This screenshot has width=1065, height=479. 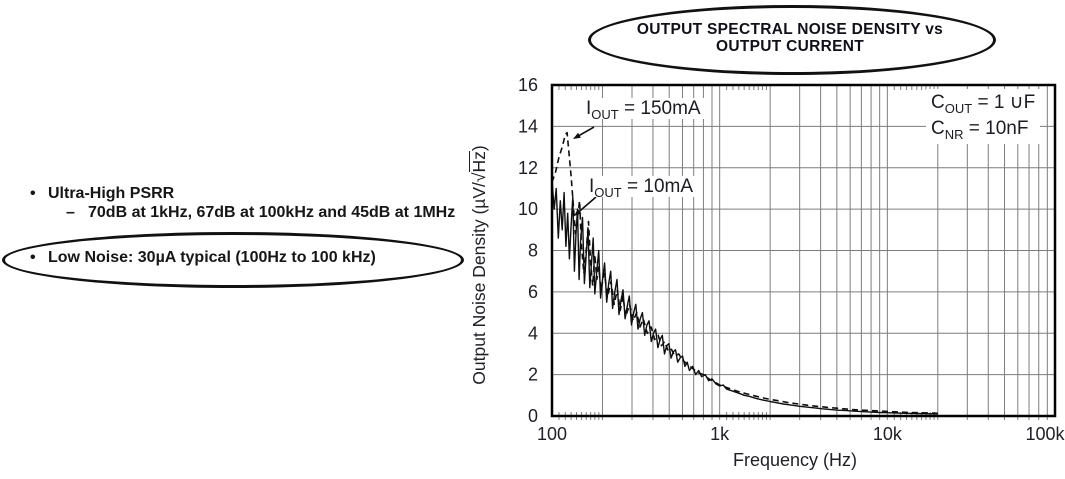 What do you see at coordinates (643, 109) in the screenshot?
I see `curve-label-150ma: IOUT = 150mA` at bounding box center [643, 109].